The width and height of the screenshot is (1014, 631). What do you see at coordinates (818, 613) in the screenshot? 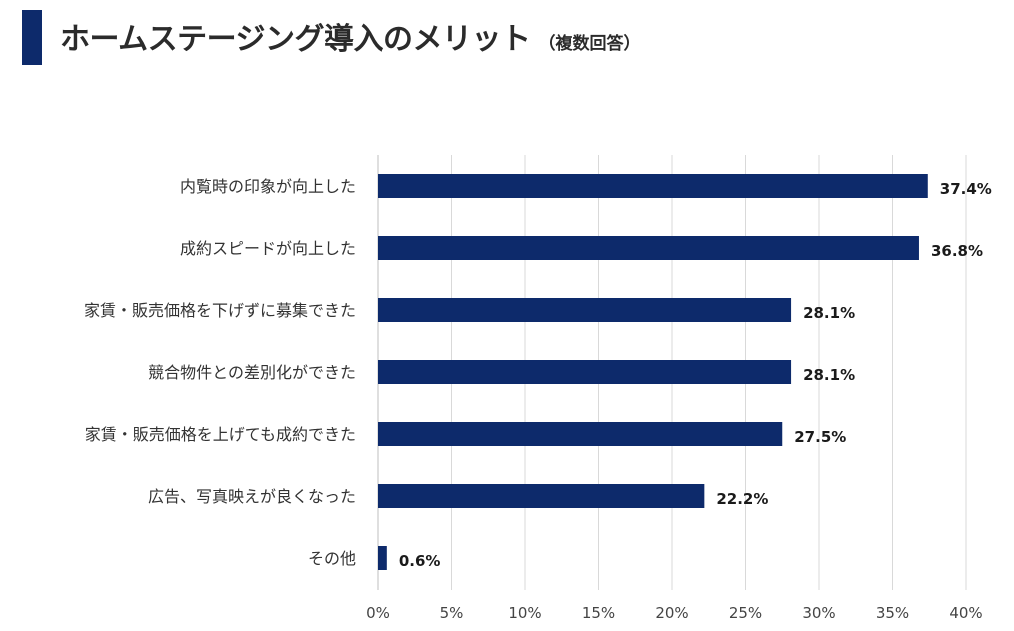
I see `x-tick-label: 30%` at bounding box center [818, 613].